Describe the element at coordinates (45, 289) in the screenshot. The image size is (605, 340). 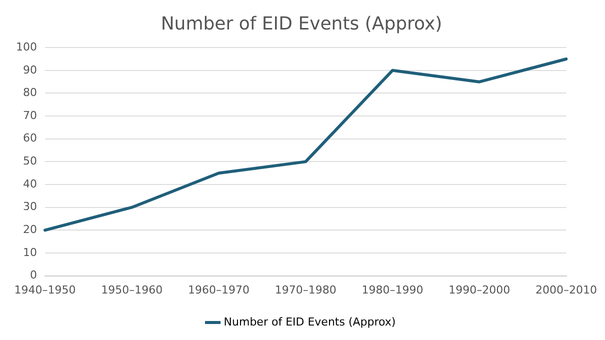
I see `x-tick-label: 1940–1950` at that location.